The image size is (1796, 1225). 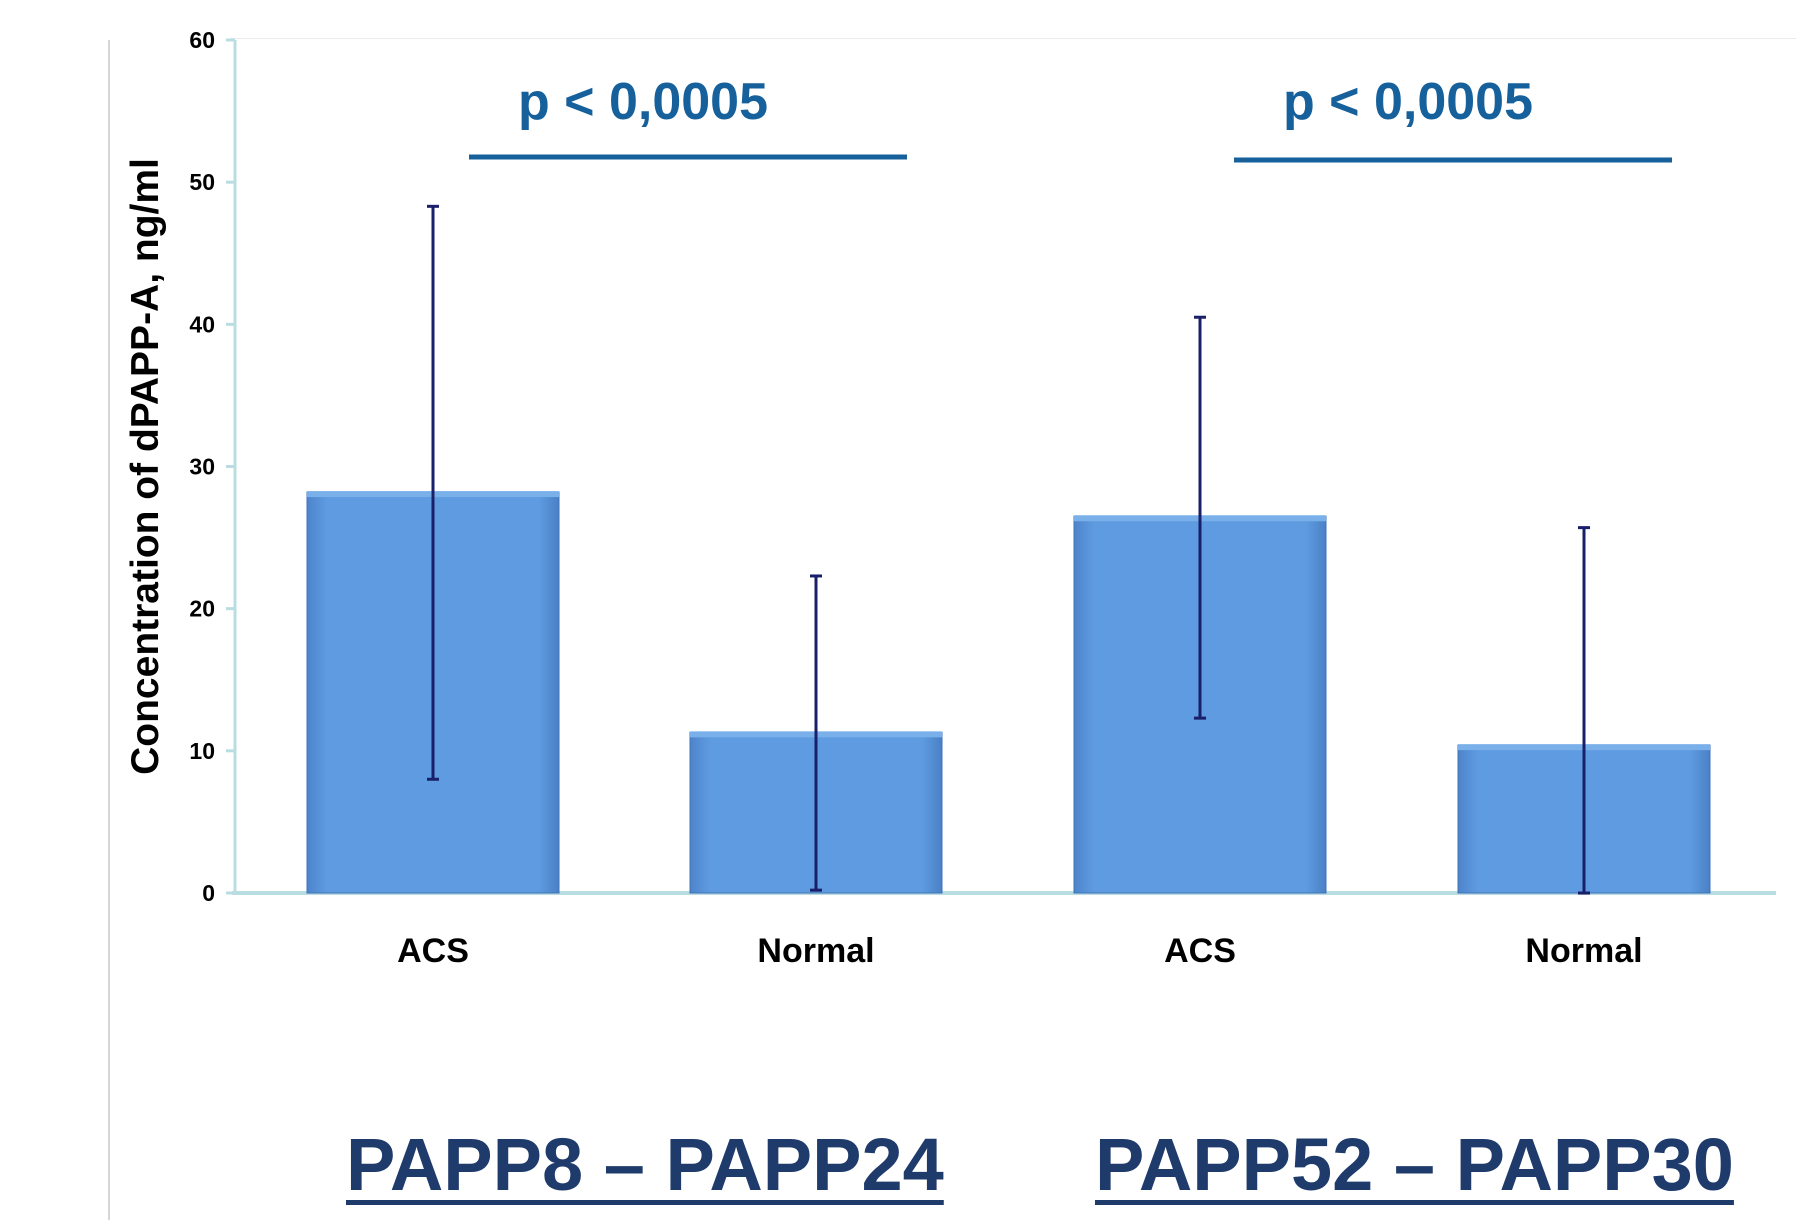 I want to click on group-title-papp52-papp30: PAPP52 – PAPP30, so click(x=1414, y=1164).